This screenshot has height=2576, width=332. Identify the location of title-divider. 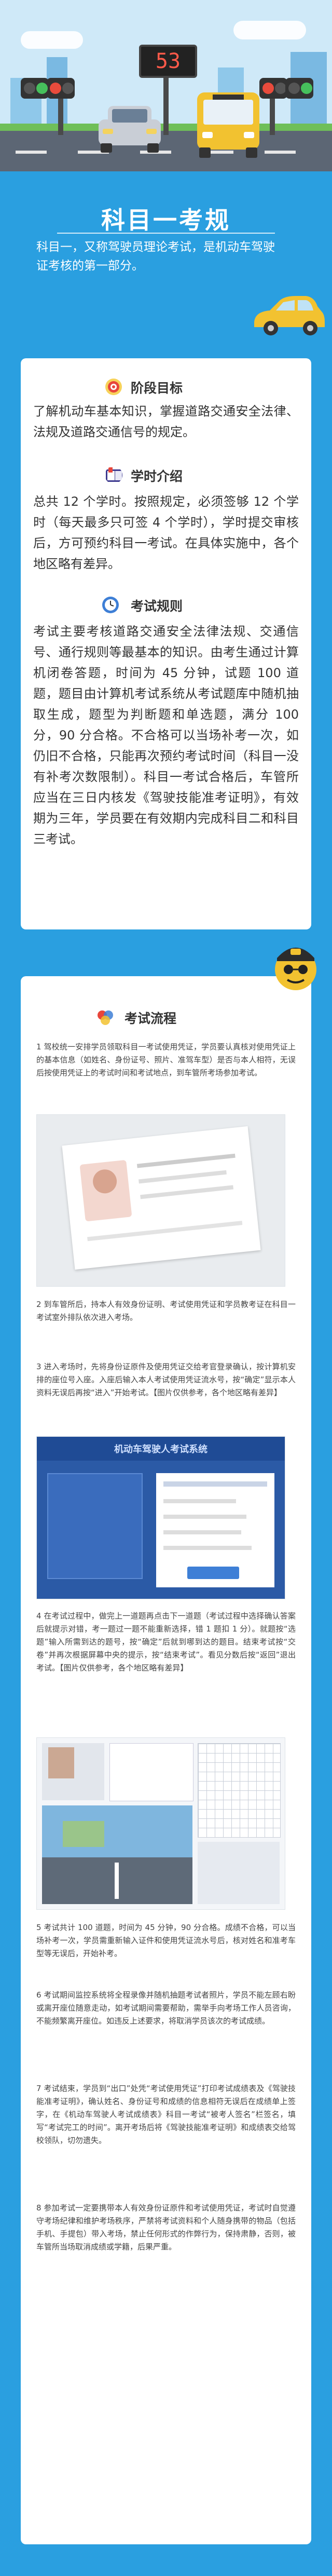
(166, 233).